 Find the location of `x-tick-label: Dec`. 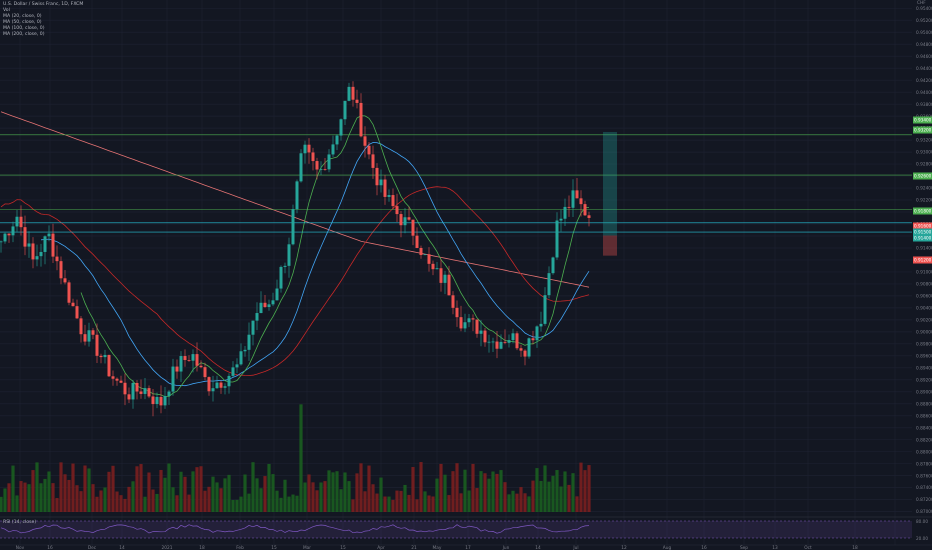

x-tick-label: Dec is located at coordinates (92, 547).